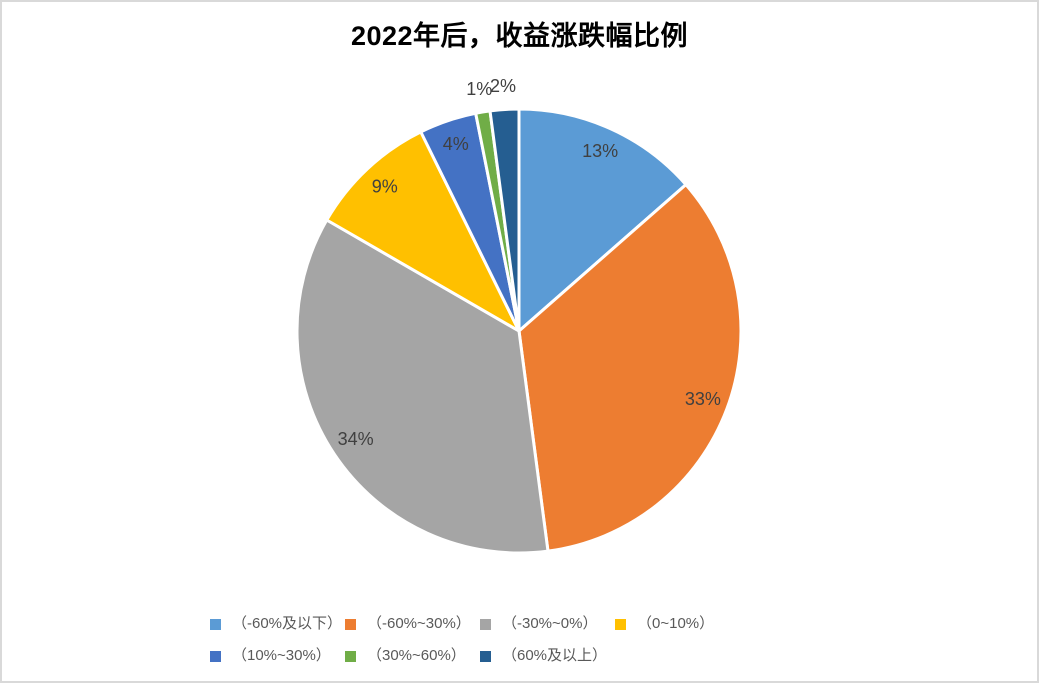  I want to click on pie-slice-label-5: 4%, so click(456, 144).